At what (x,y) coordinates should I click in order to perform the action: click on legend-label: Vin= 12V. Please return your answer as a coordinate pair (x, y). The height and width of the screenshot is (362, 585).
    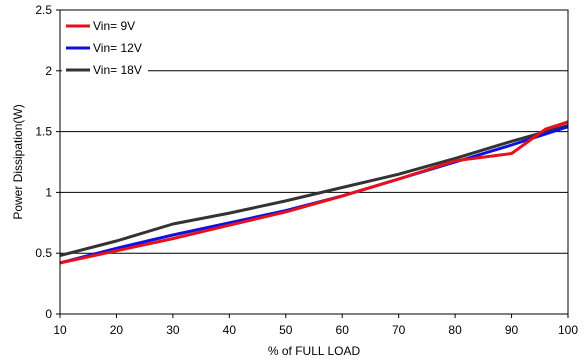
    Looking at the image, I should click on (117, 48).